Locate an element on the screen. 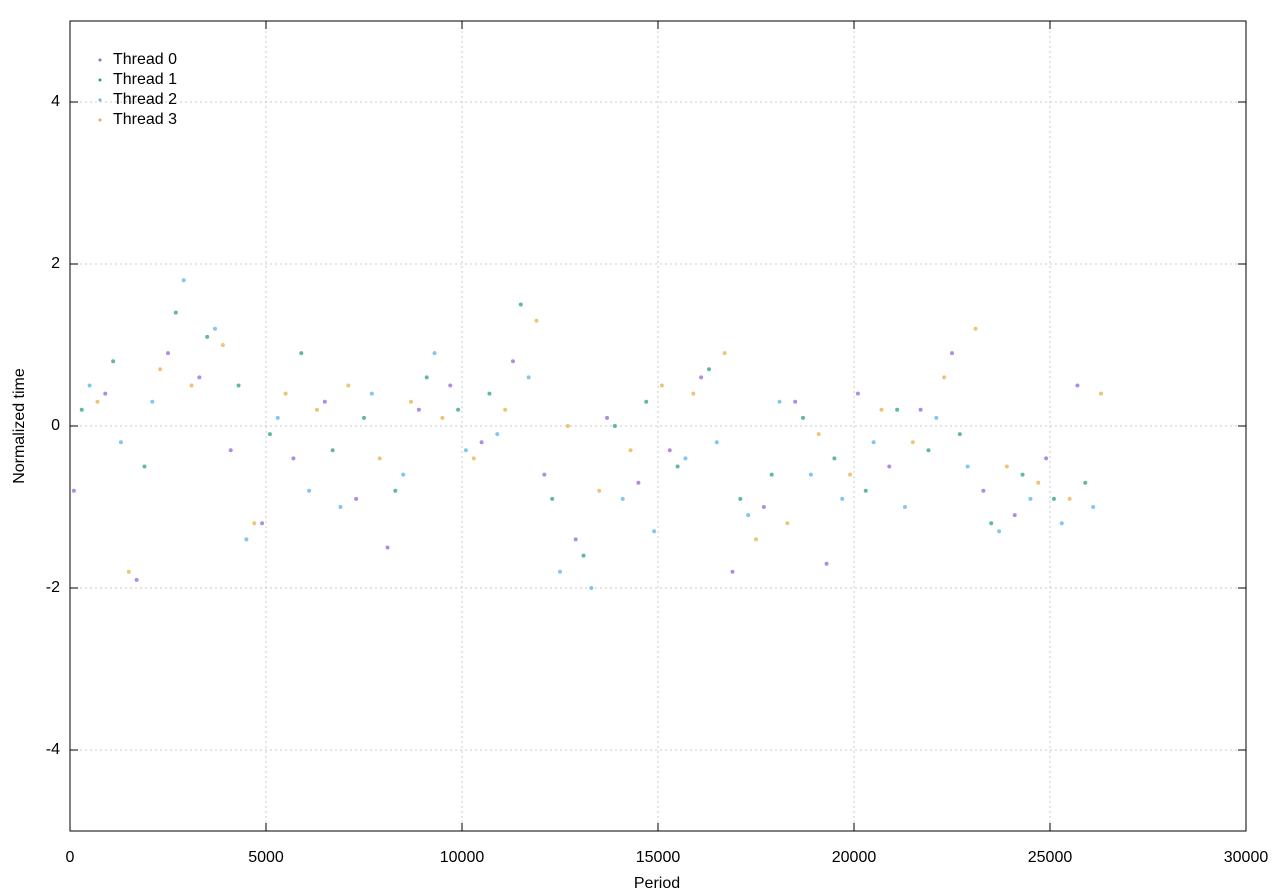 The height and width of the screenshot is (896, 1280). legend-label: Thread 2 is located at coordinates (145, 99).